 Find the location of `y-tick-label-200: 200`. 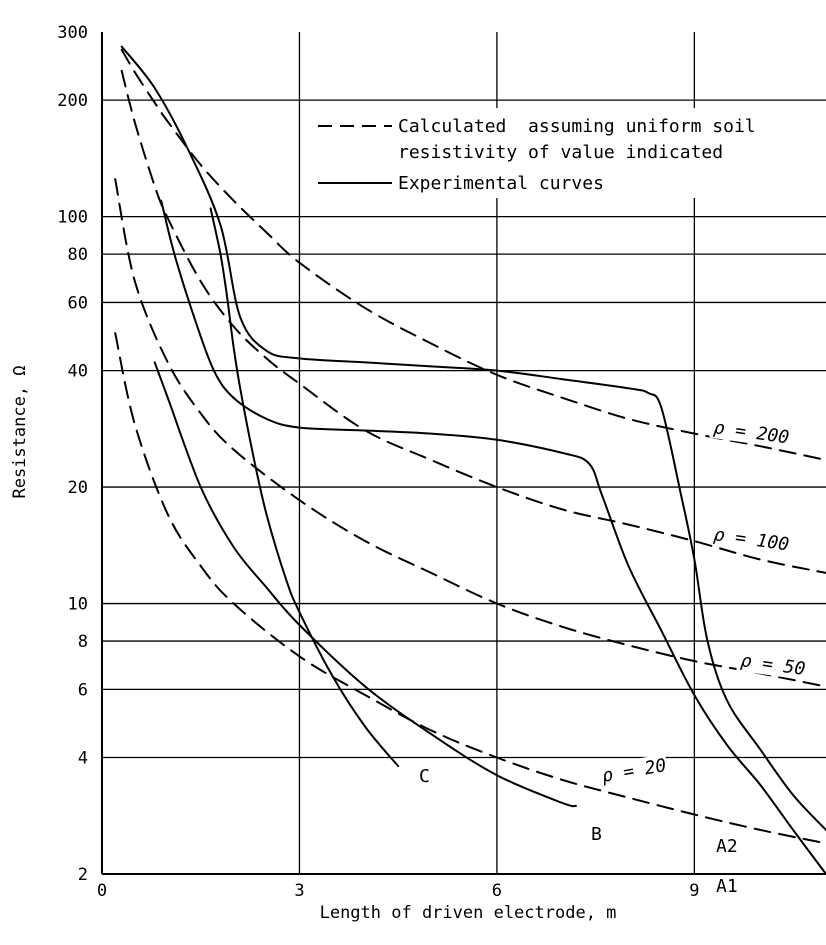

y-tick-label-200: 200 is located at coordinates (72, 101).